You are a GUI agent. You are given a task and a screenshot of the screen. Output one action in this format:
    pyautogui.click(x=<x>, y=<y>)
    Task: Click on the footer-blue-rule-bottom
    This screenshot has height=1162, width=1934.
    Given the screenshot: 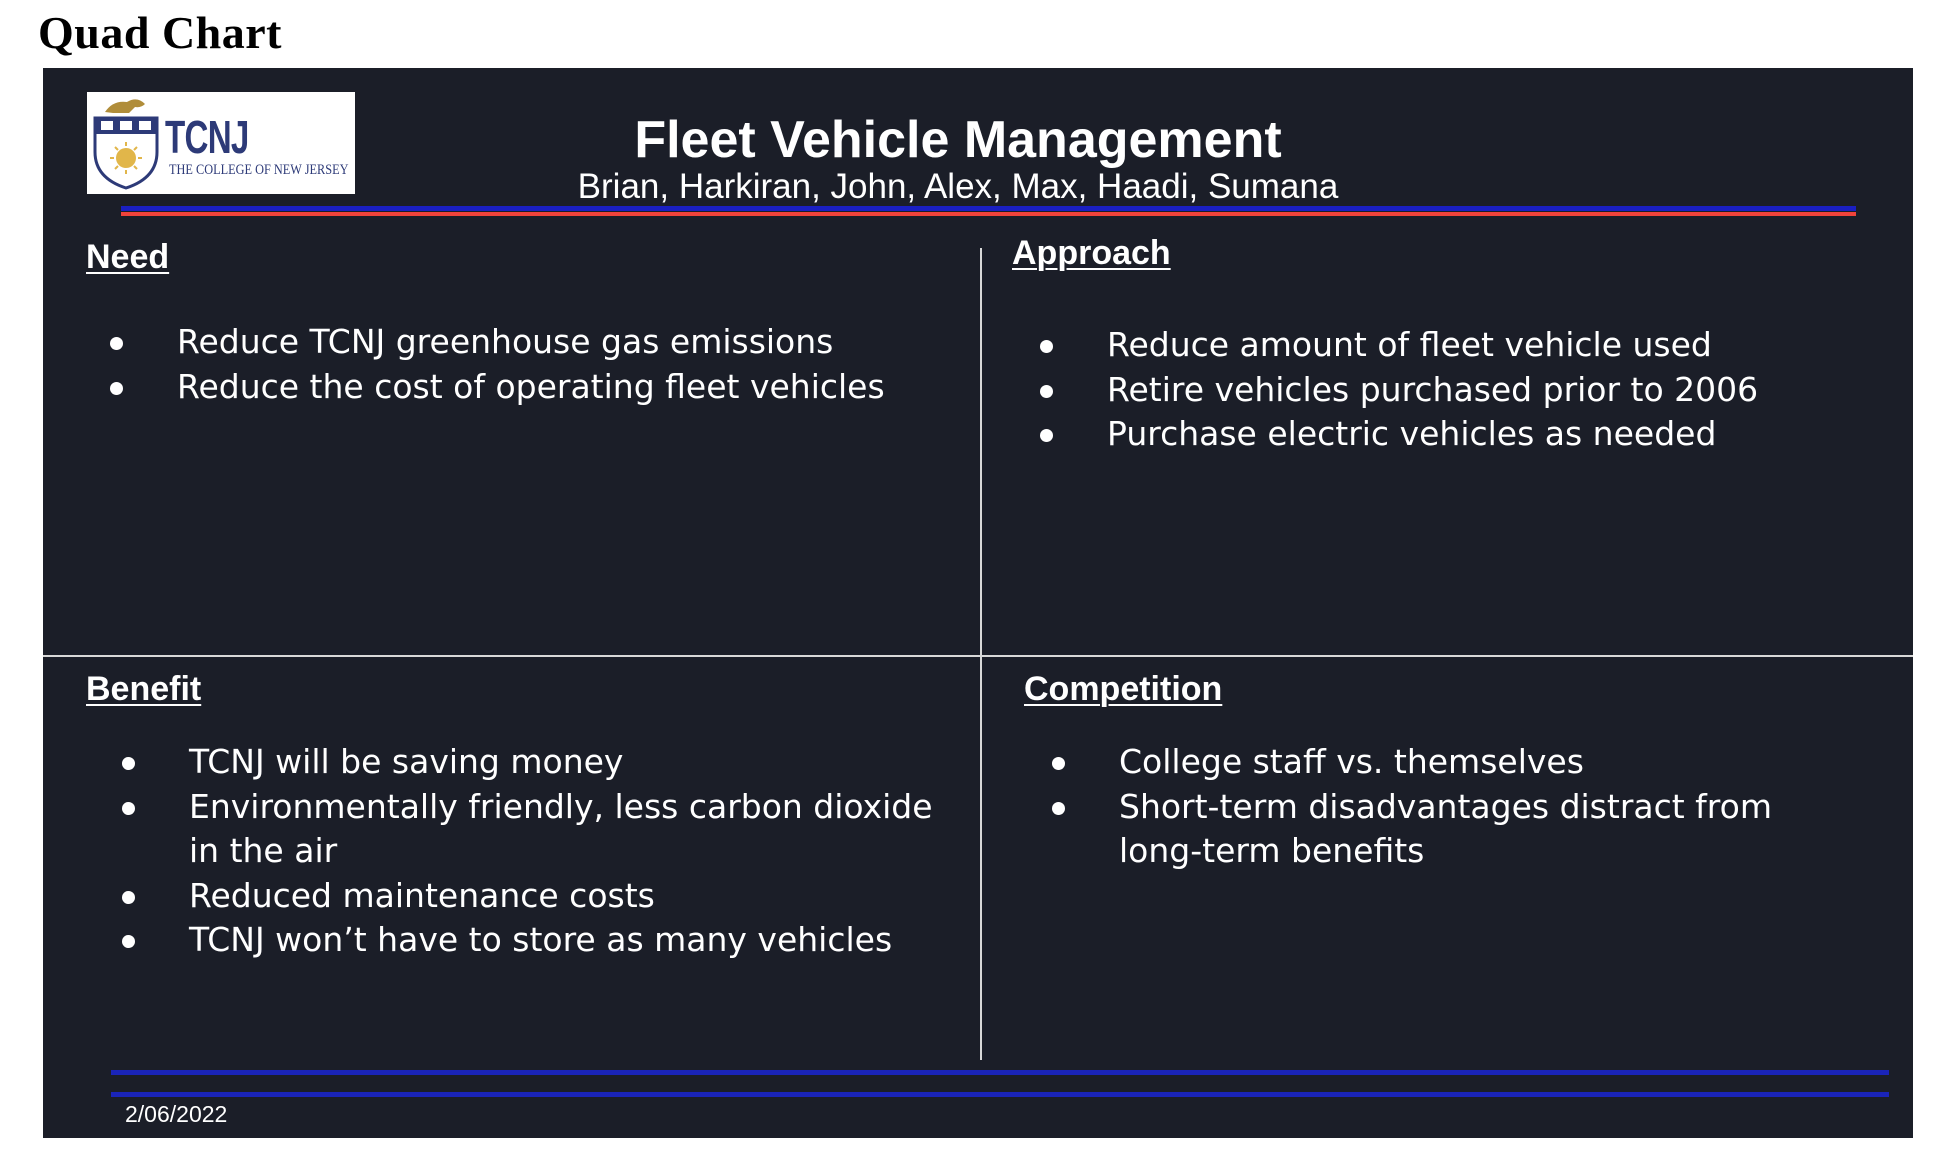 What is the action you would take?
    pyautogui.click(x=1000, y=1094)
    